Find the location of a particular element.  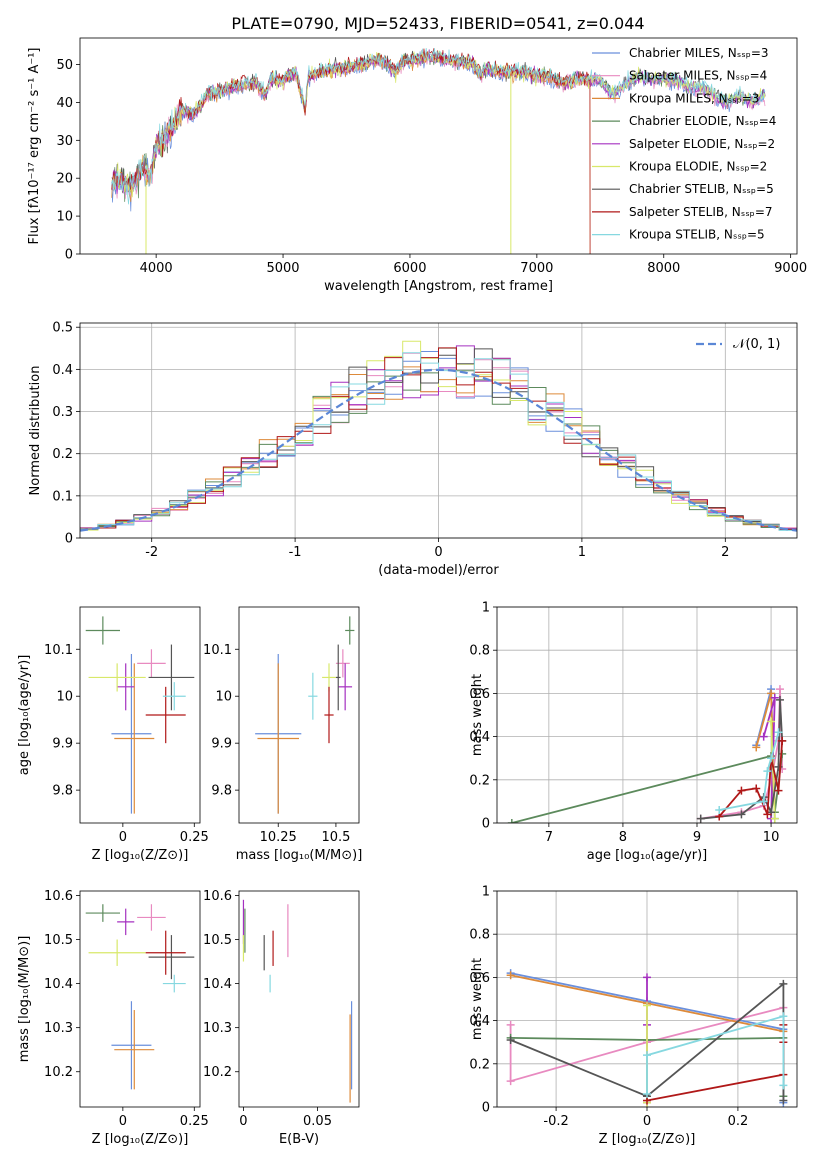

age_vs_Z-xlabel: Z [log₁₀(Z/Z⊙)] is located at coordinates (140, 855).